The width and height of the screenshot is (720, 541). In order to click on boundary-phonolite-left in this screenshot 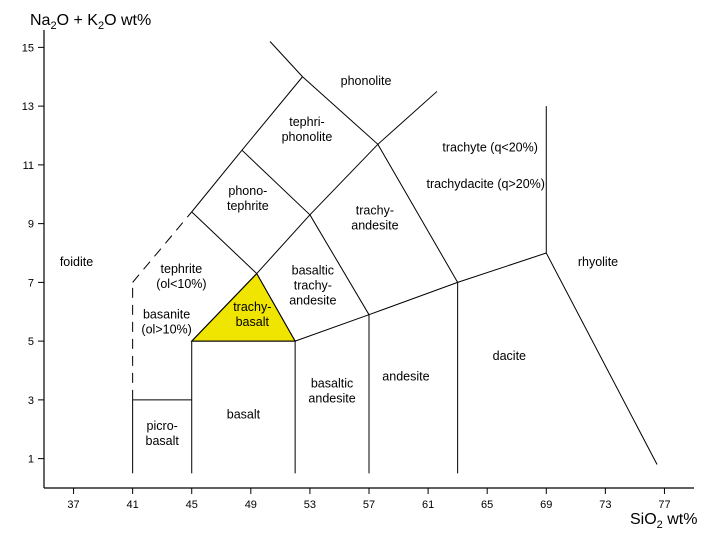, I will do `click(286, 59)`.